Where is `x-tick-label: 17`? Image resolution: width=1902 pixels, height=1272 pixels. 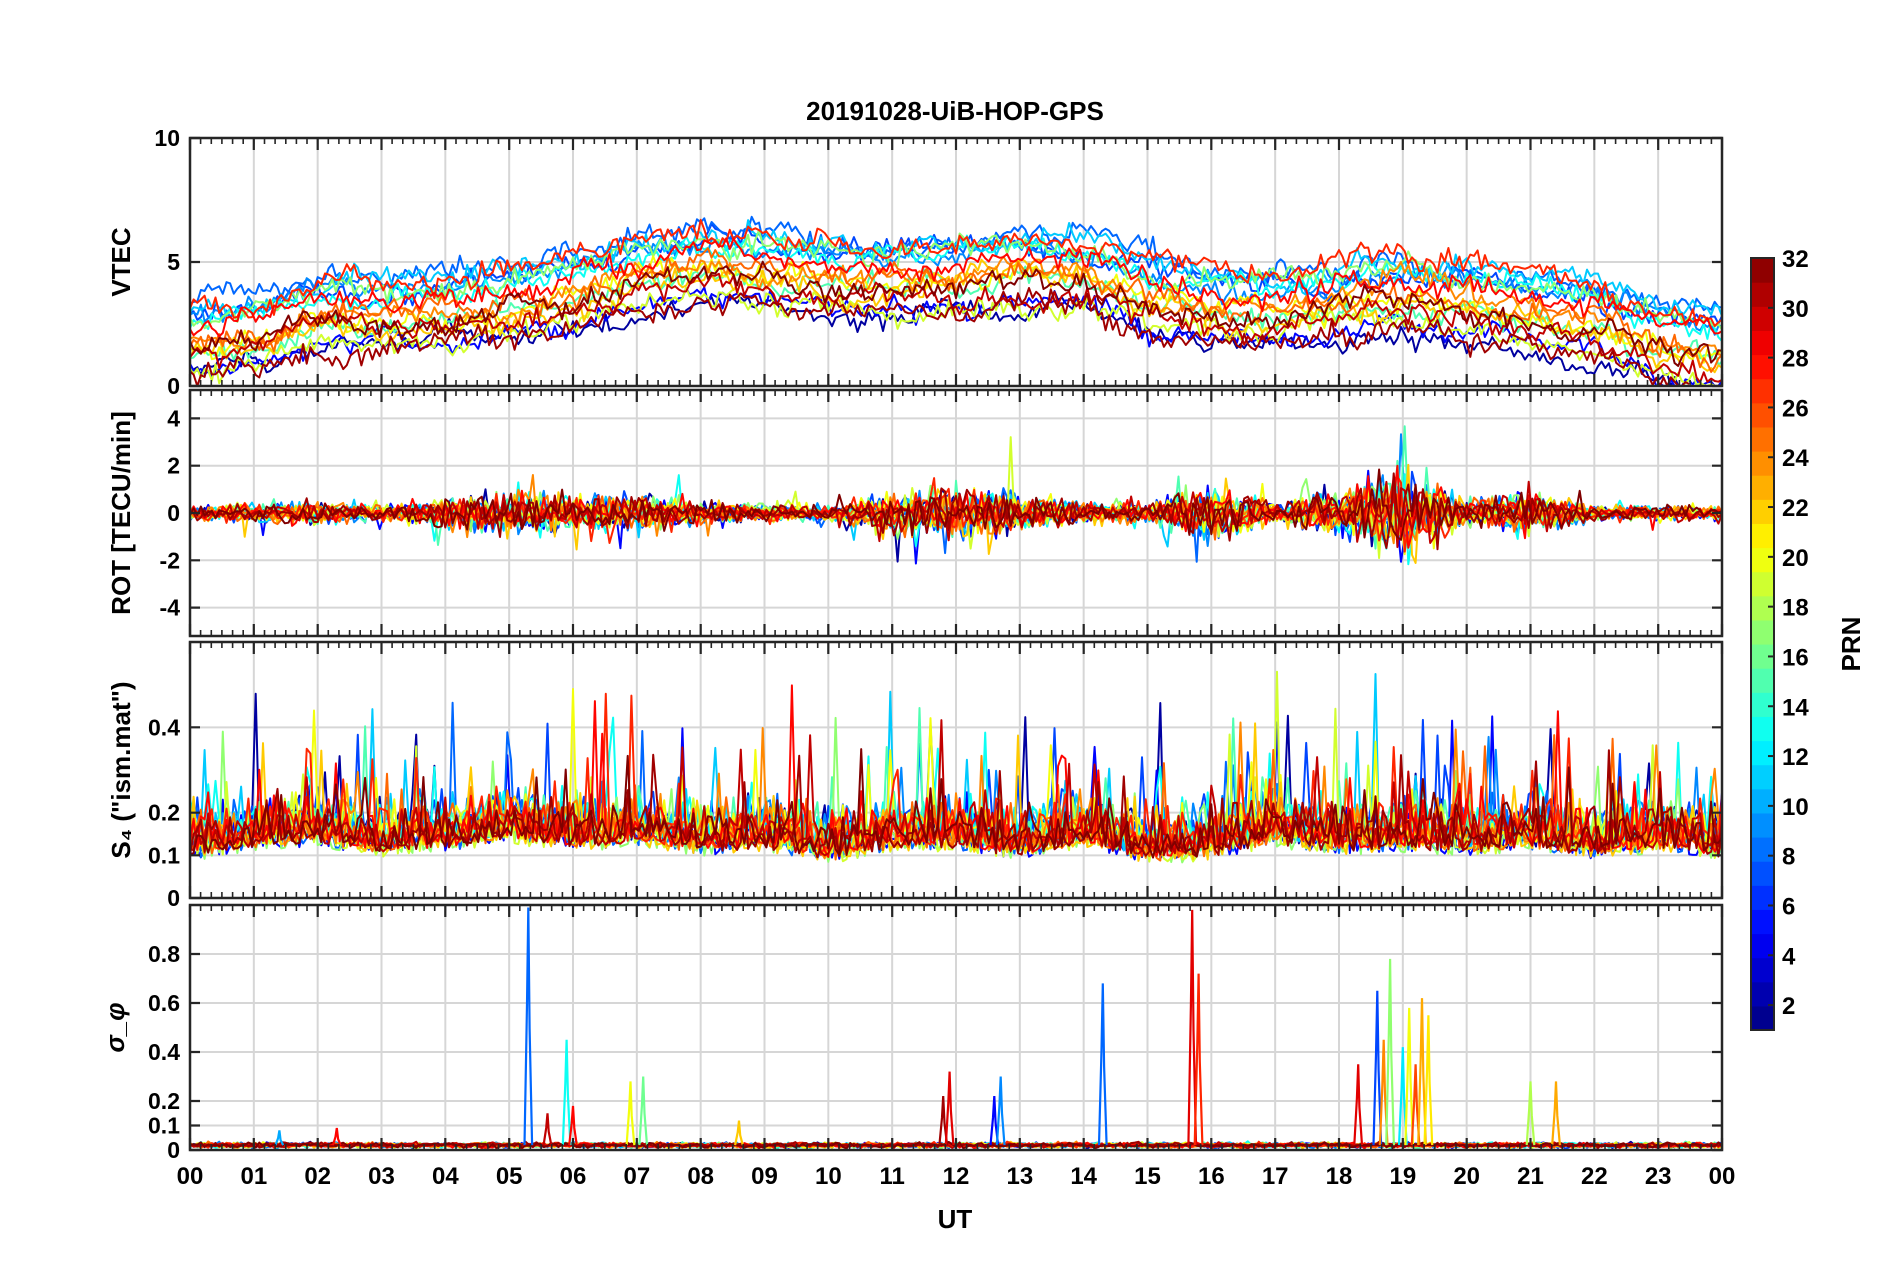
x-tick-label: 17 is located at coordinates (1275, 1176).